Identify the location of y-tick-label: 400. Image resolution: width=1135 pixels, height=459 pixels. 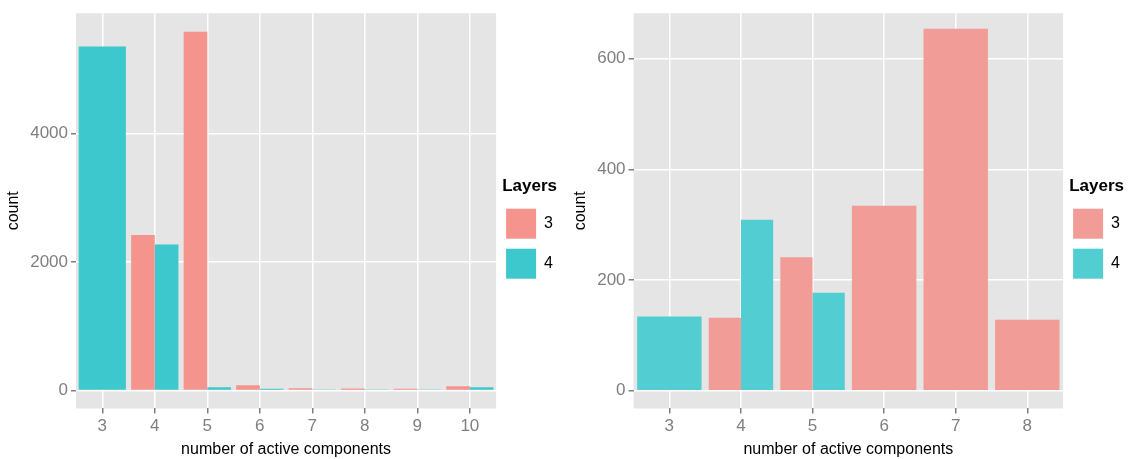
(611, 168).